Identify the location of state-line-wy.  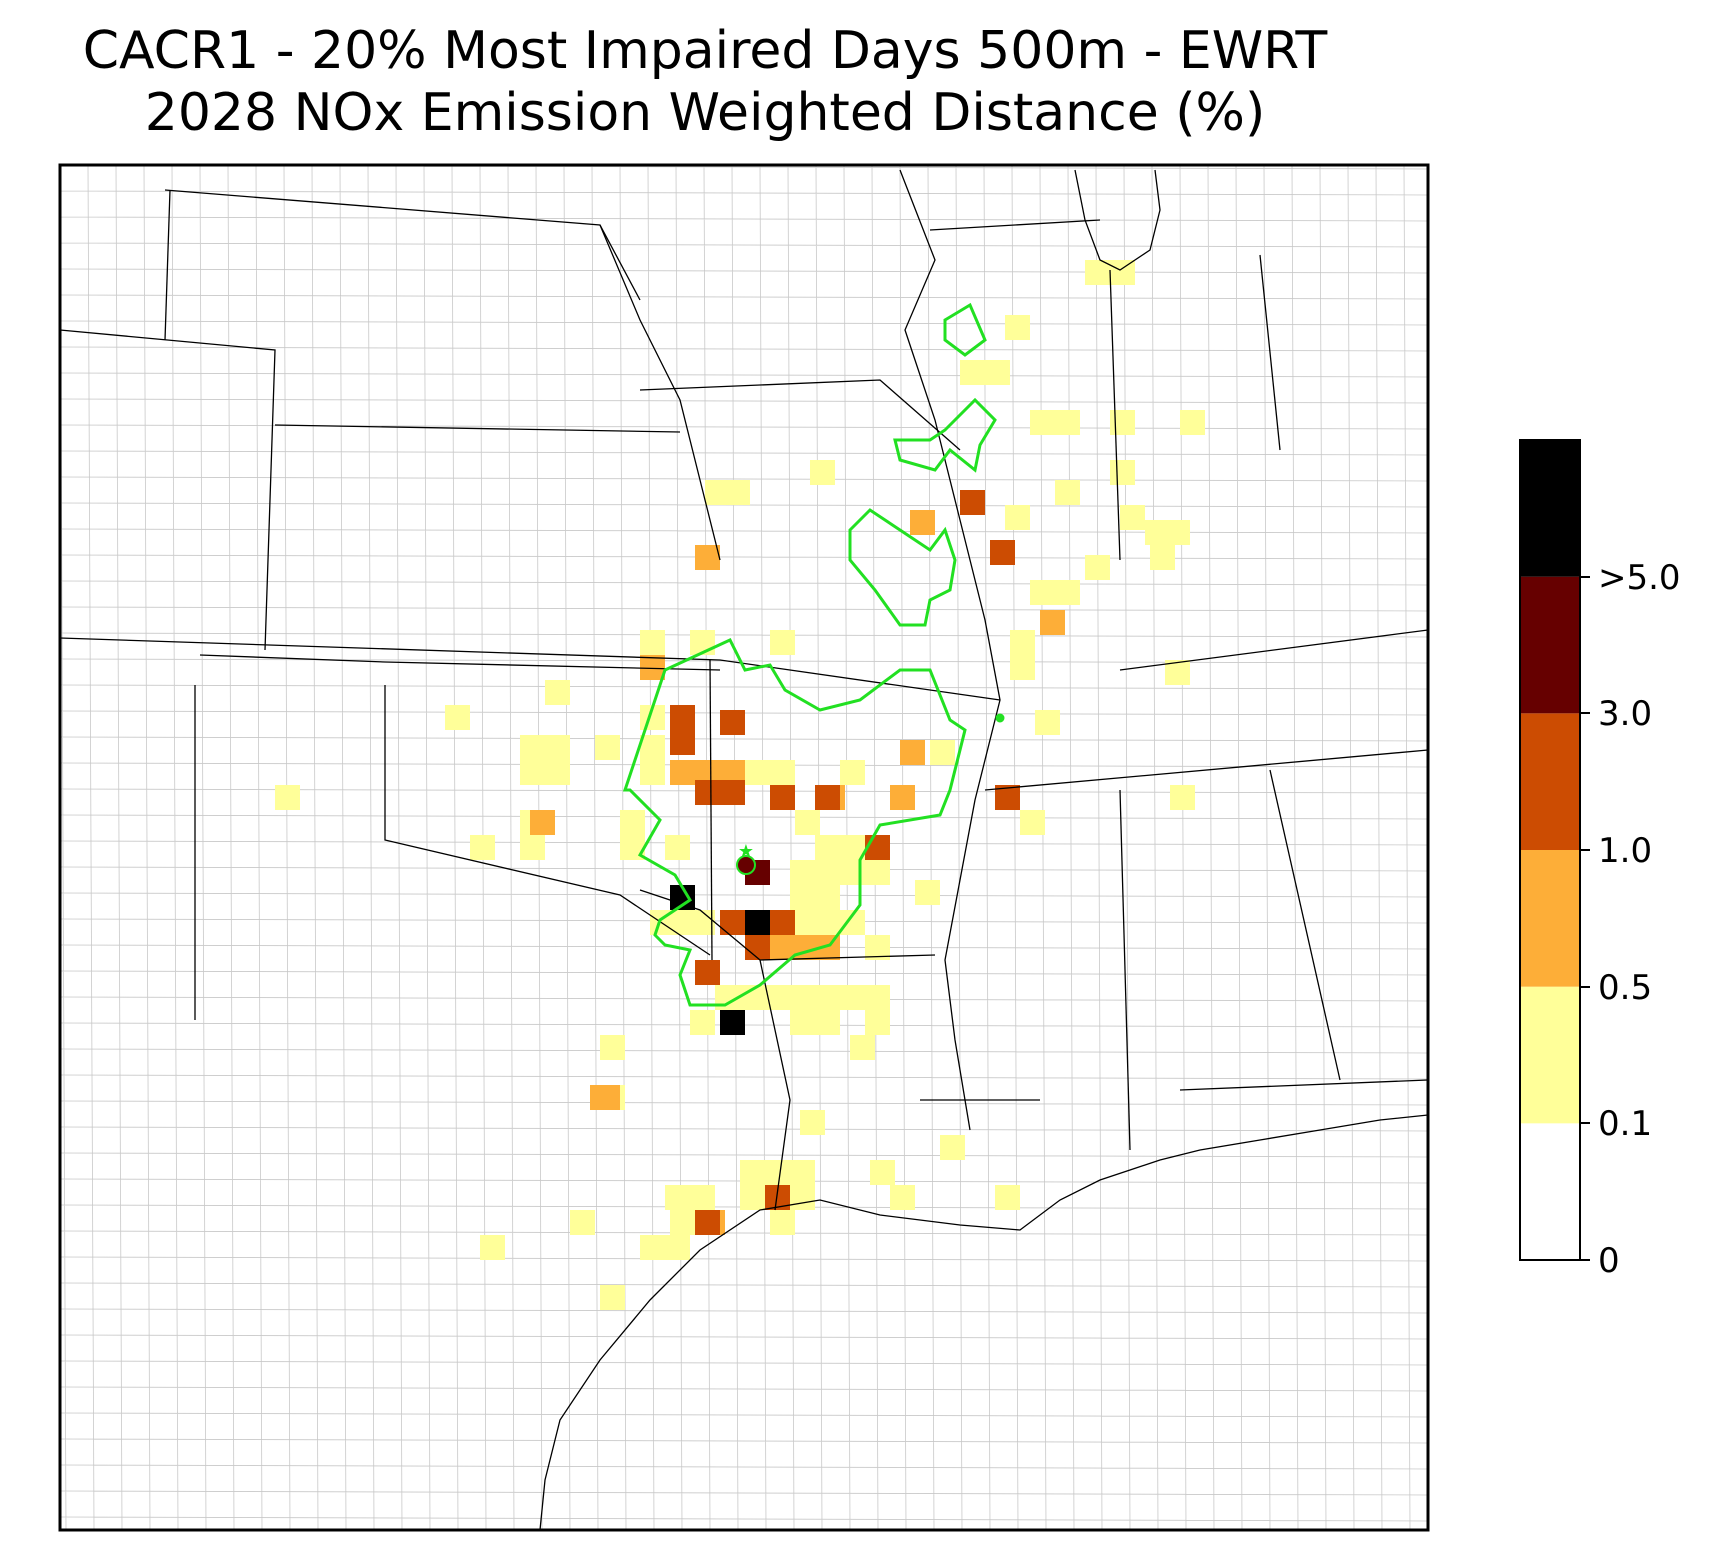
(167, 265).